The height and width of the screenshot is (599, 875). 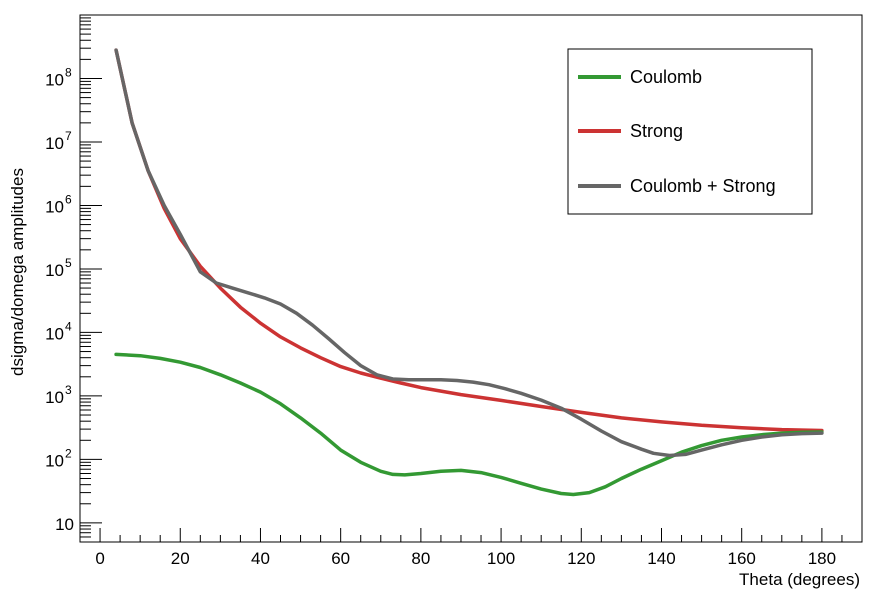 I want to click on x-axis-ticks, so click(x=471, y=535).